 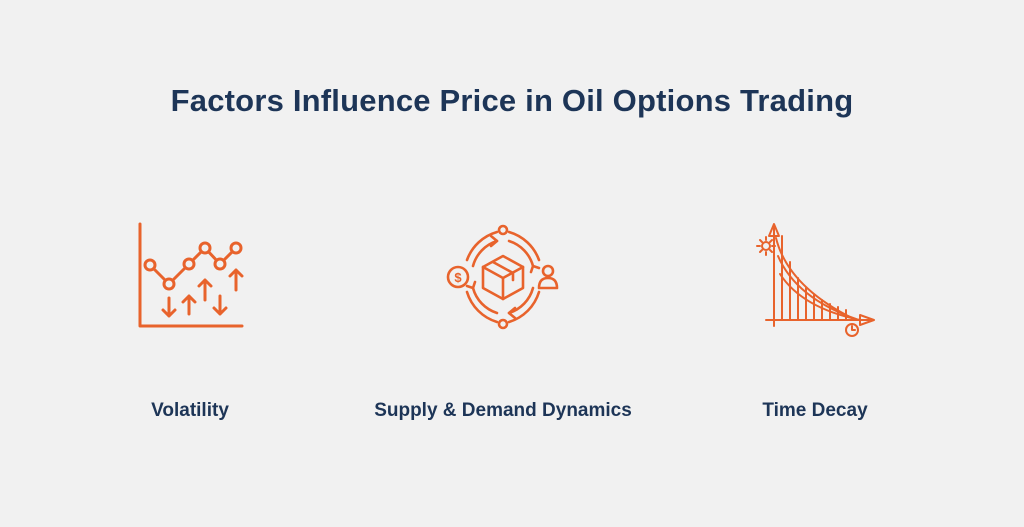 I want to click on supply-demand-cycle-icon: $, so click(x=503, y=279).